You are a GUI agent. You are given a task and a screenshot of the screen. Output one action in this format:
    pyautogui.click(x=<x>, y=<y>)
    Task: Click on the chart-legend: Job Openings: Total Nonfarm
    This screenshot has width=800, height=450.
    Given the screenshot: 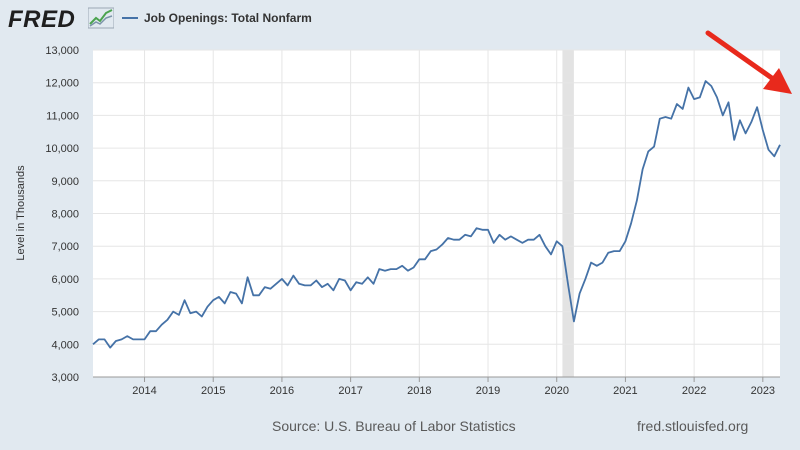 What is the action you would take?
    pyautogui.click(x=217, y=18)
    